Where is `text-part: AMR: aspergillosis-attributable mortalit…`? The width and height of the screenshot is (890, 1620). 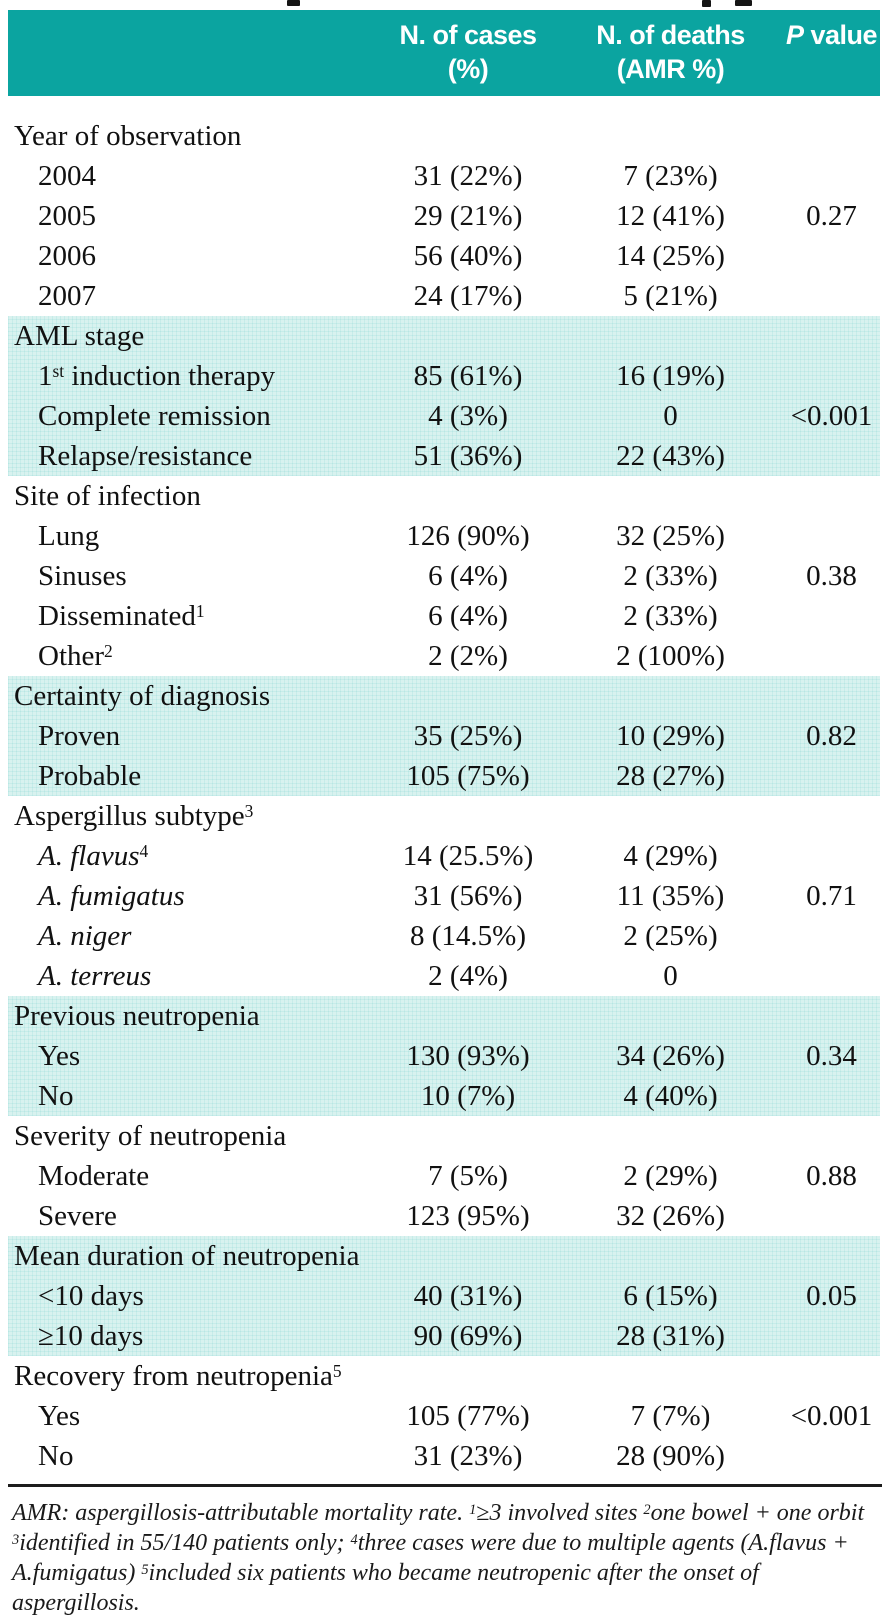 text-part: AMR: aspergillosis-attributable mortalit… is located at coordinates (241, 1513).